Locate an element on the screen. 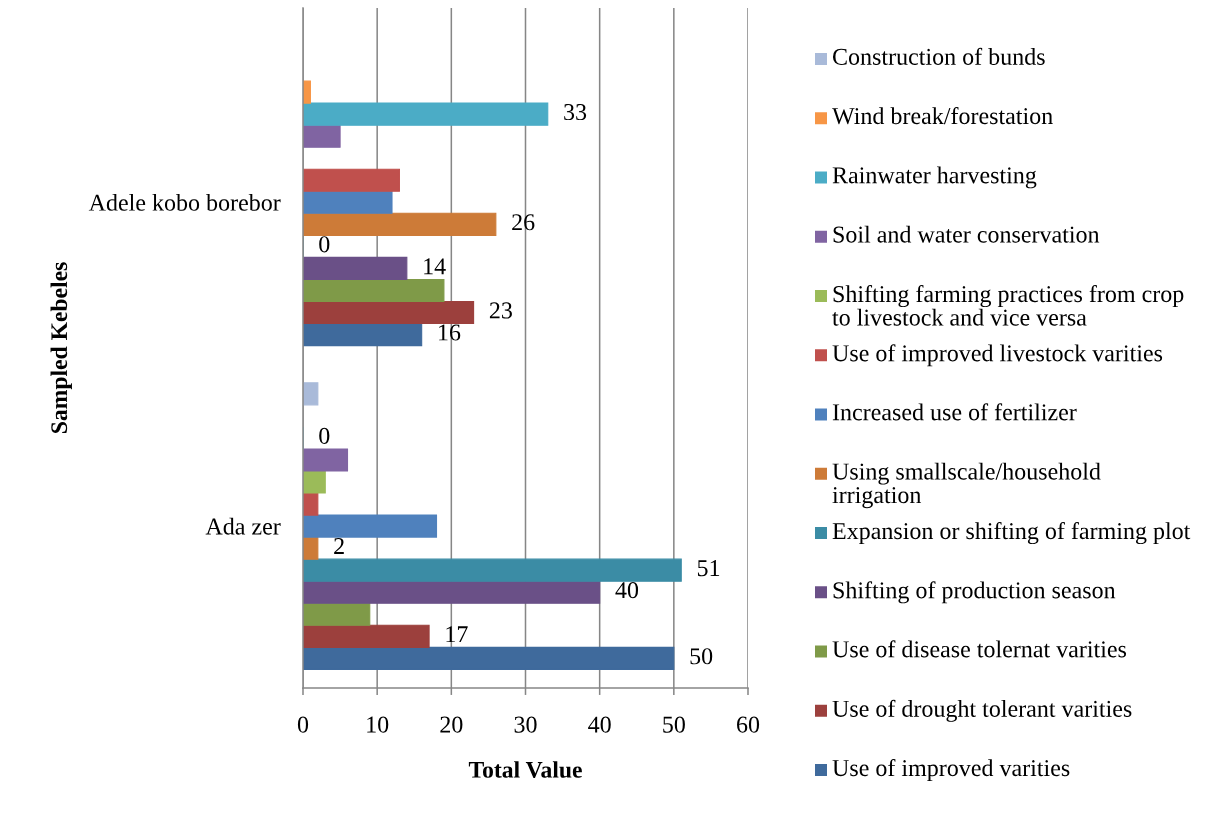 Image resolution: width=1209 pixels, height=816 pixels. y-axis-title: Sampled Kebeles is located at coordinates (61, 347).